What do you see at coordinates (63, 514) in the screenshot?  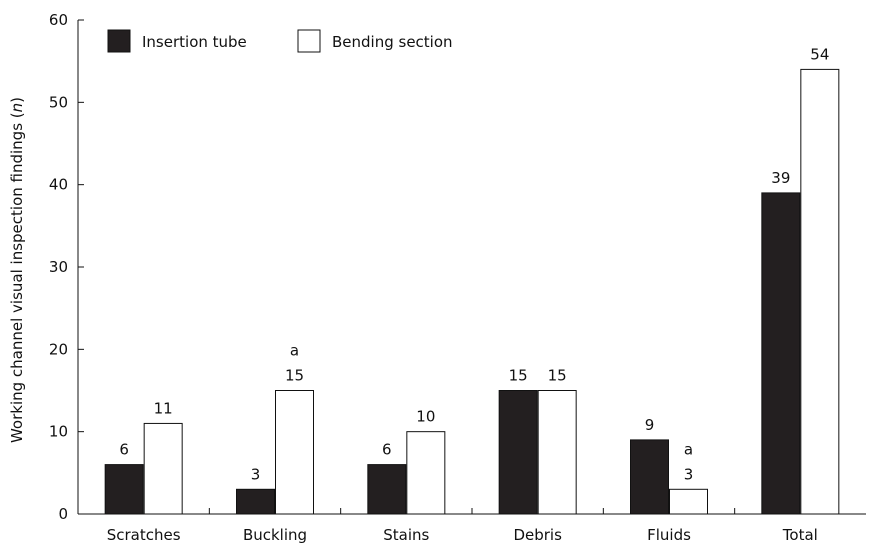 I see `y-tick-label: 0` at bounding box center [63, 514].